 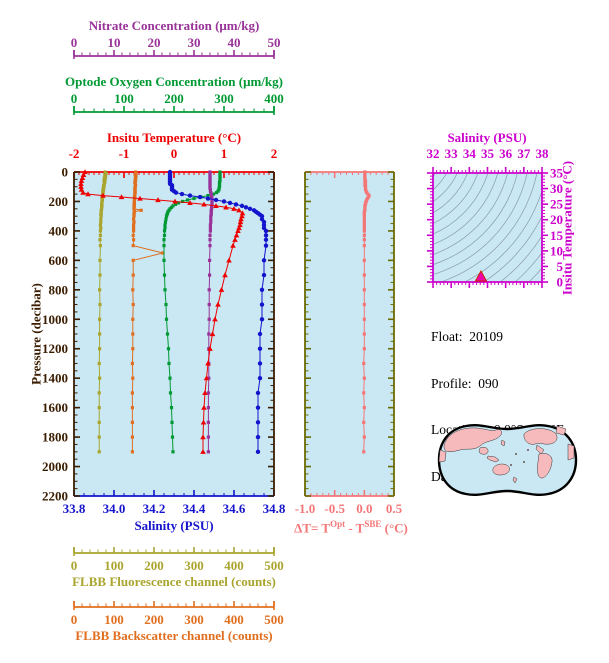 I want to click on pressure-tick-label: 400, so click(x=59, y=230).